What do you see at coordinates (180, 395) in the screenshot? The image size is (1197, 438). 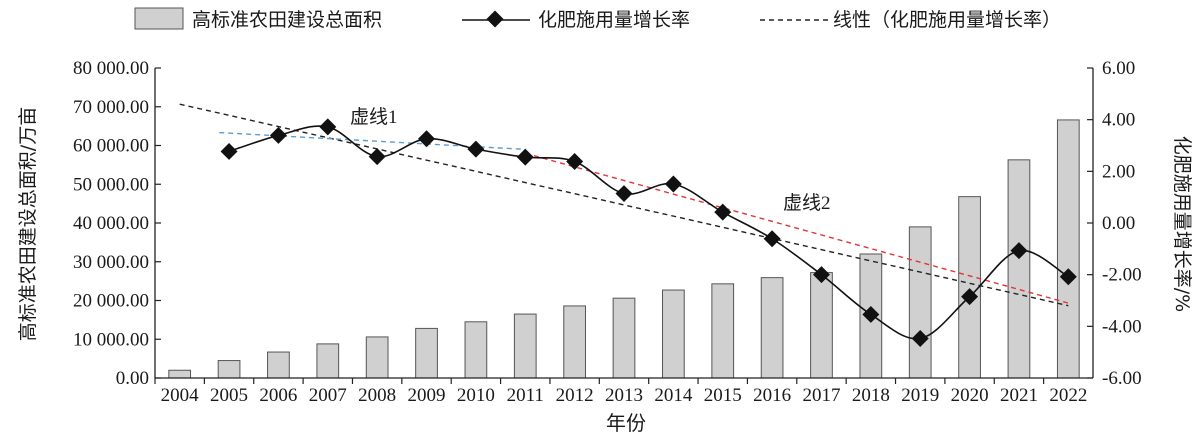 I see `x-tick-label: 2004` at bounding box center [180, 395].